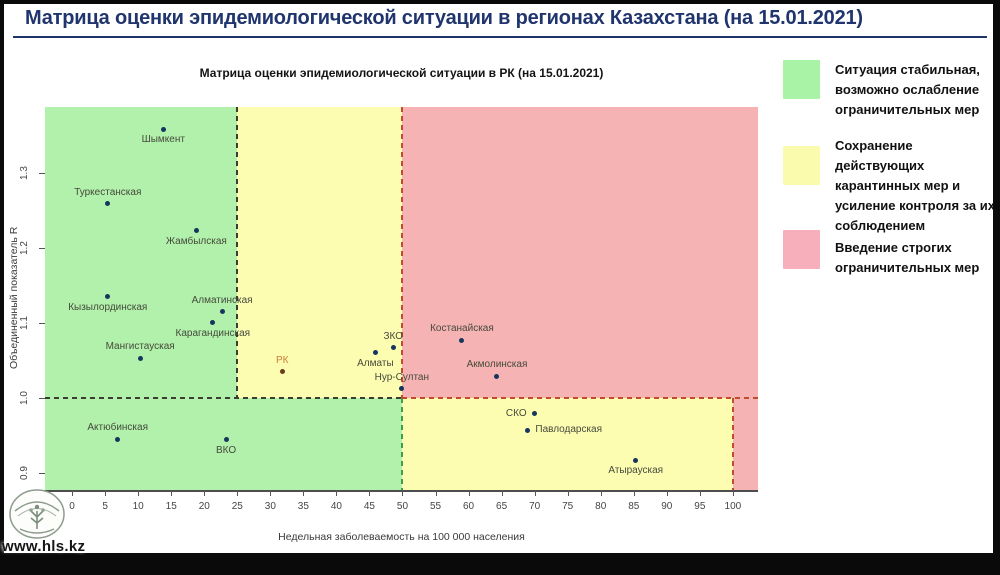 This screenshot has height=575, width=1000. I want to click on footer-url: www.hls.kz, so click(44, 546).